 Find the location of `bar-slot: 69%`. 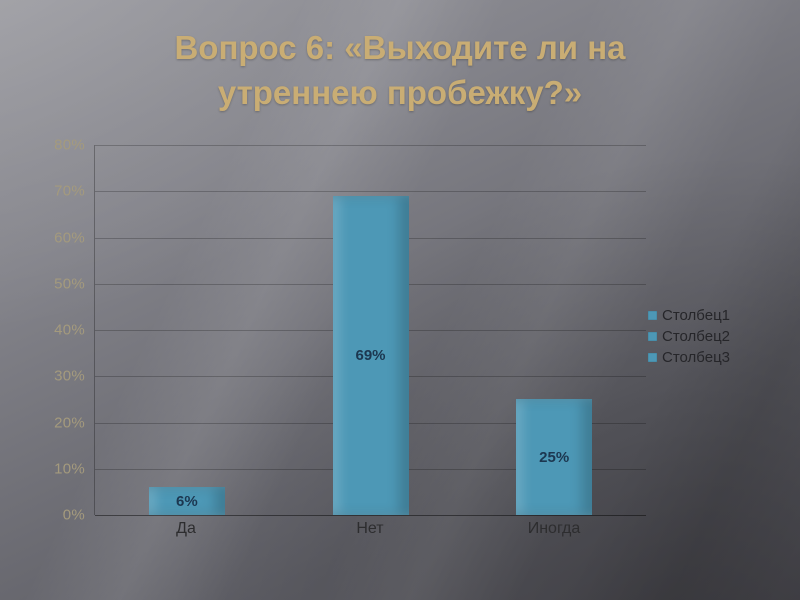

bar-slot: 69% is located at coordinates (371, 330).